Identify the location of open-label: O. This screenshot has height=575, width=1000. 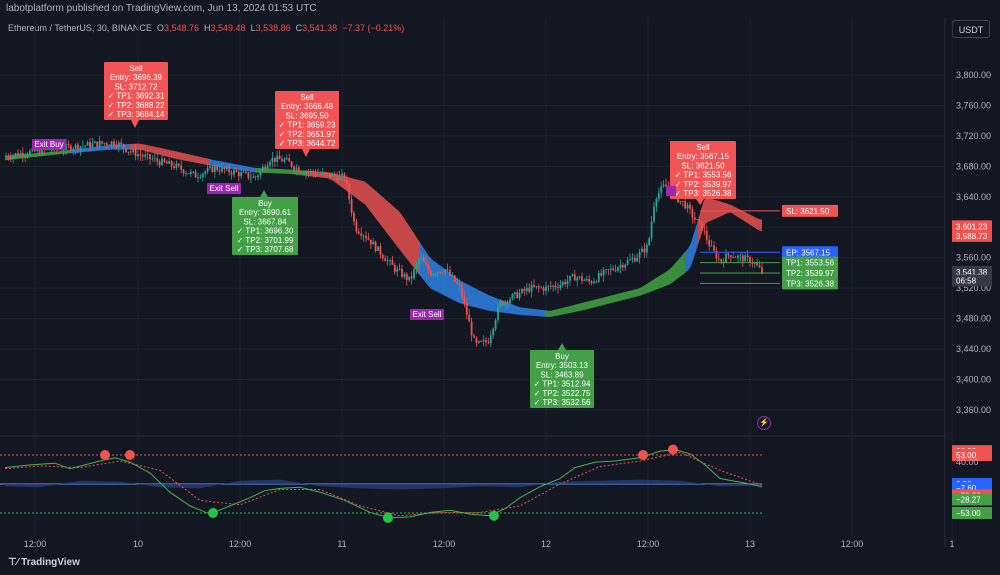
(160, 28).